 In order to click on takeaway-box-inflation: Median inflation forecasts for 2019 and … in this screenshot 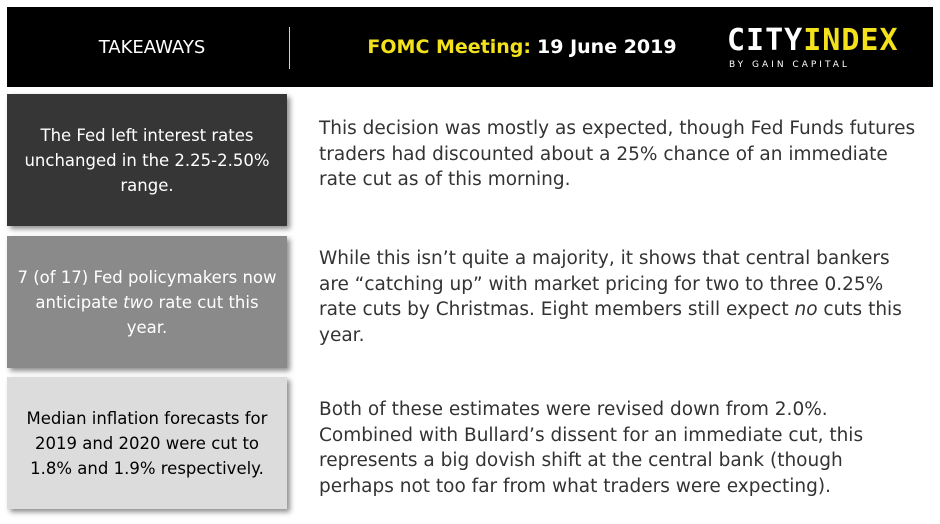, I will do `click(147, 443)`.